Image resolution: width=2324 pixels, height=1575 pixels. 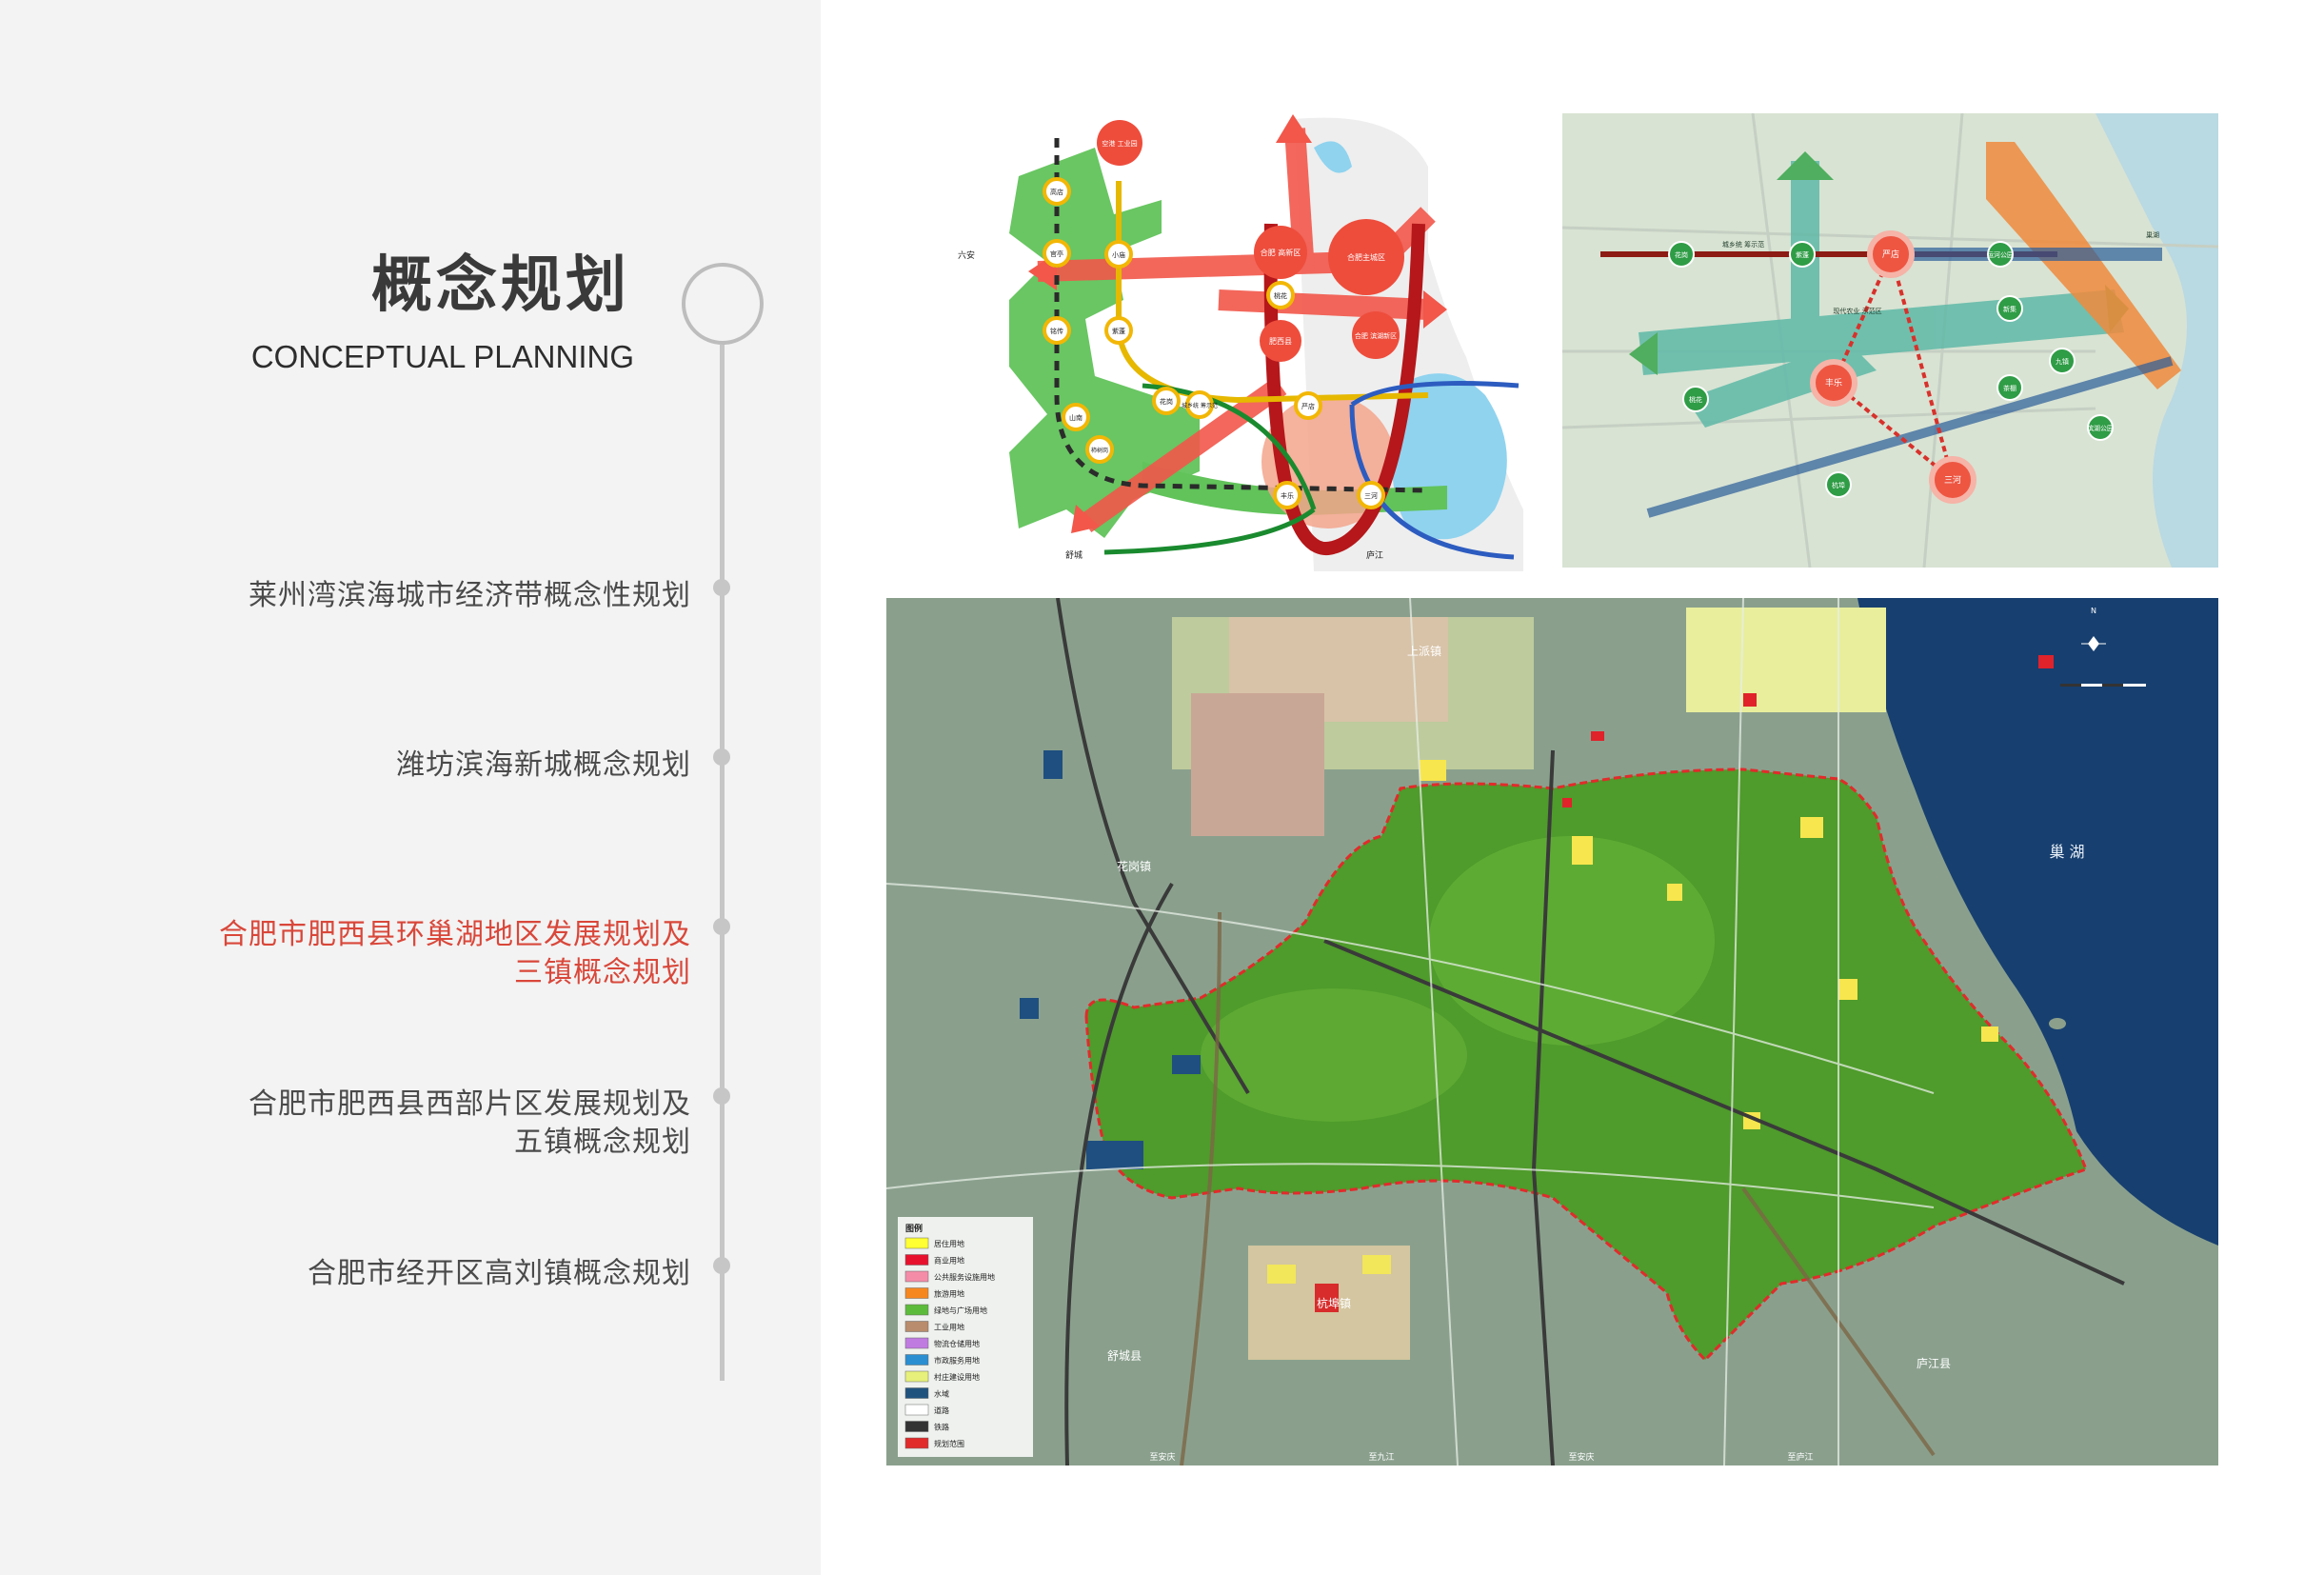 What do you see at coordinates (2009, 388) in the screenshot?
I see `label-chaya: 茶棚` at bounding box center [2009, 388].